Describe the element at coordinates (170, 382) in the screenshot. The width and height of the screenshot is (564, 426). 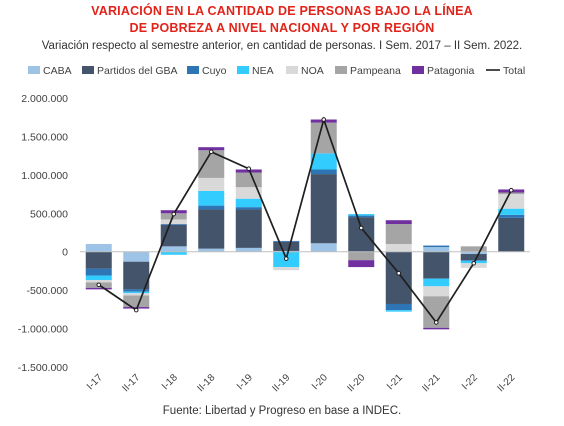
I see `x-tick-label: I-18` at that location.